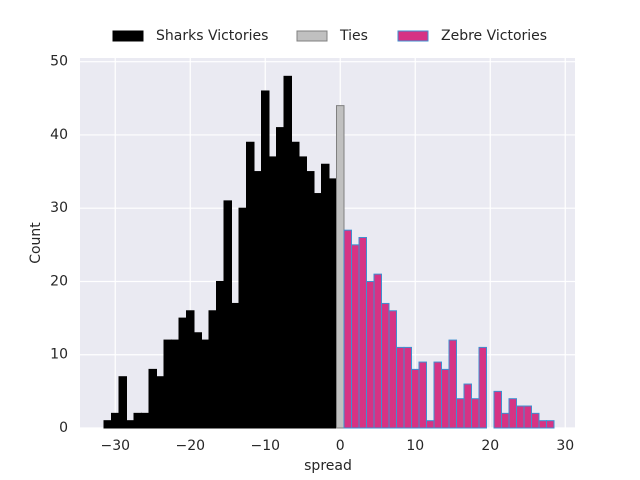 The width and height of the screenshot is (640, 480). What do you see at coordinates (340, 446) in the screenshot?
I see `x-tick-label: 0` at bounding box center [340, 446].